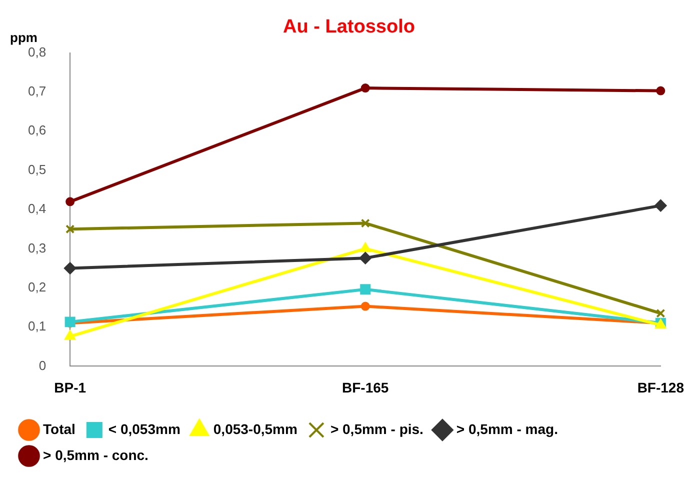  Describe the element at coordinates (37, 248) in the screenshot. I see `y-tick-label: 0,3` at that location.